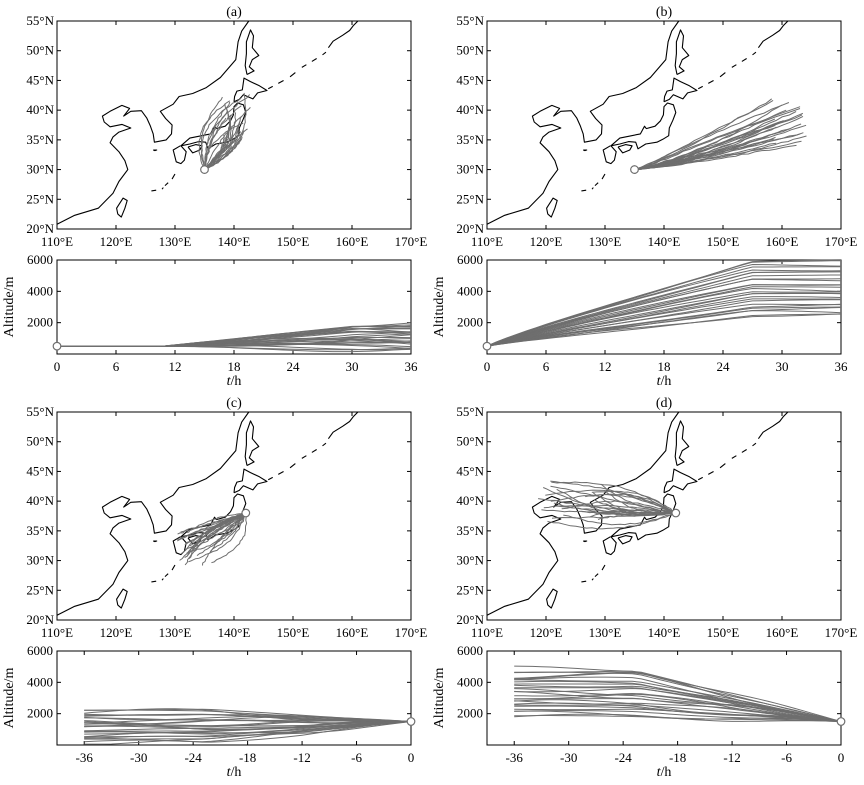  Describe the element at coordinates (470, 79) in the screenshot. I see `y-tick-label: 45°N` at that location.